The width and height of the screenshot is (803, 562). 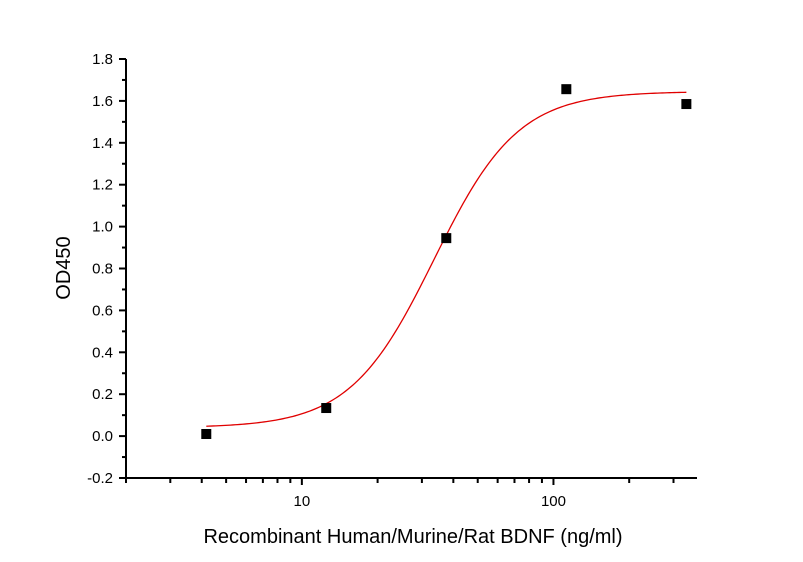 What do you see at coordinates (102, 394) in the screenshot?
I see `y-tick-label: 0.2` at bounding box center [102, 394].